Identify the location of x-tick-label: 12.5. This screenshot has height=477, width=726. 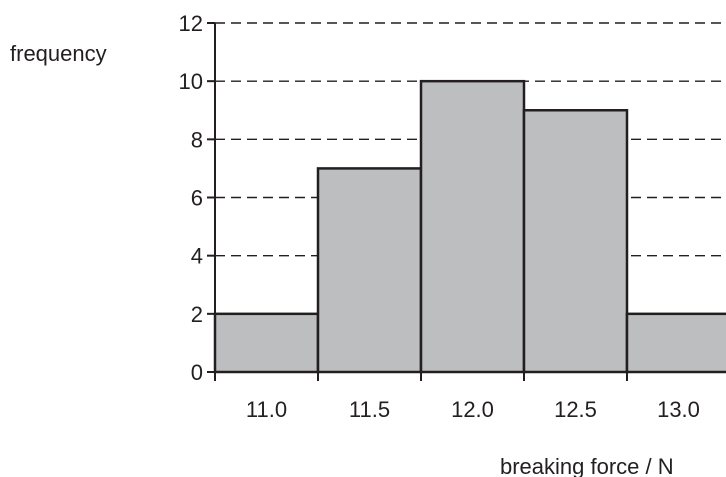
(575, 409).